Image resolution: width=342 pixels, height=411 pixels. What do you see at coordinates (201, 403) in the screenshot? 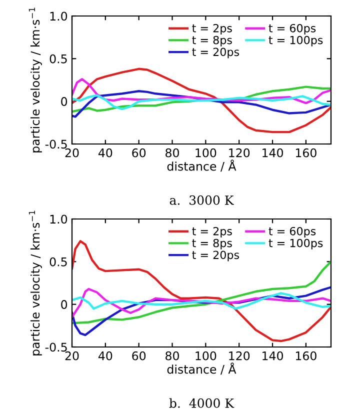
I see `text: b. 4000 K` at bounding box center [201, 403].